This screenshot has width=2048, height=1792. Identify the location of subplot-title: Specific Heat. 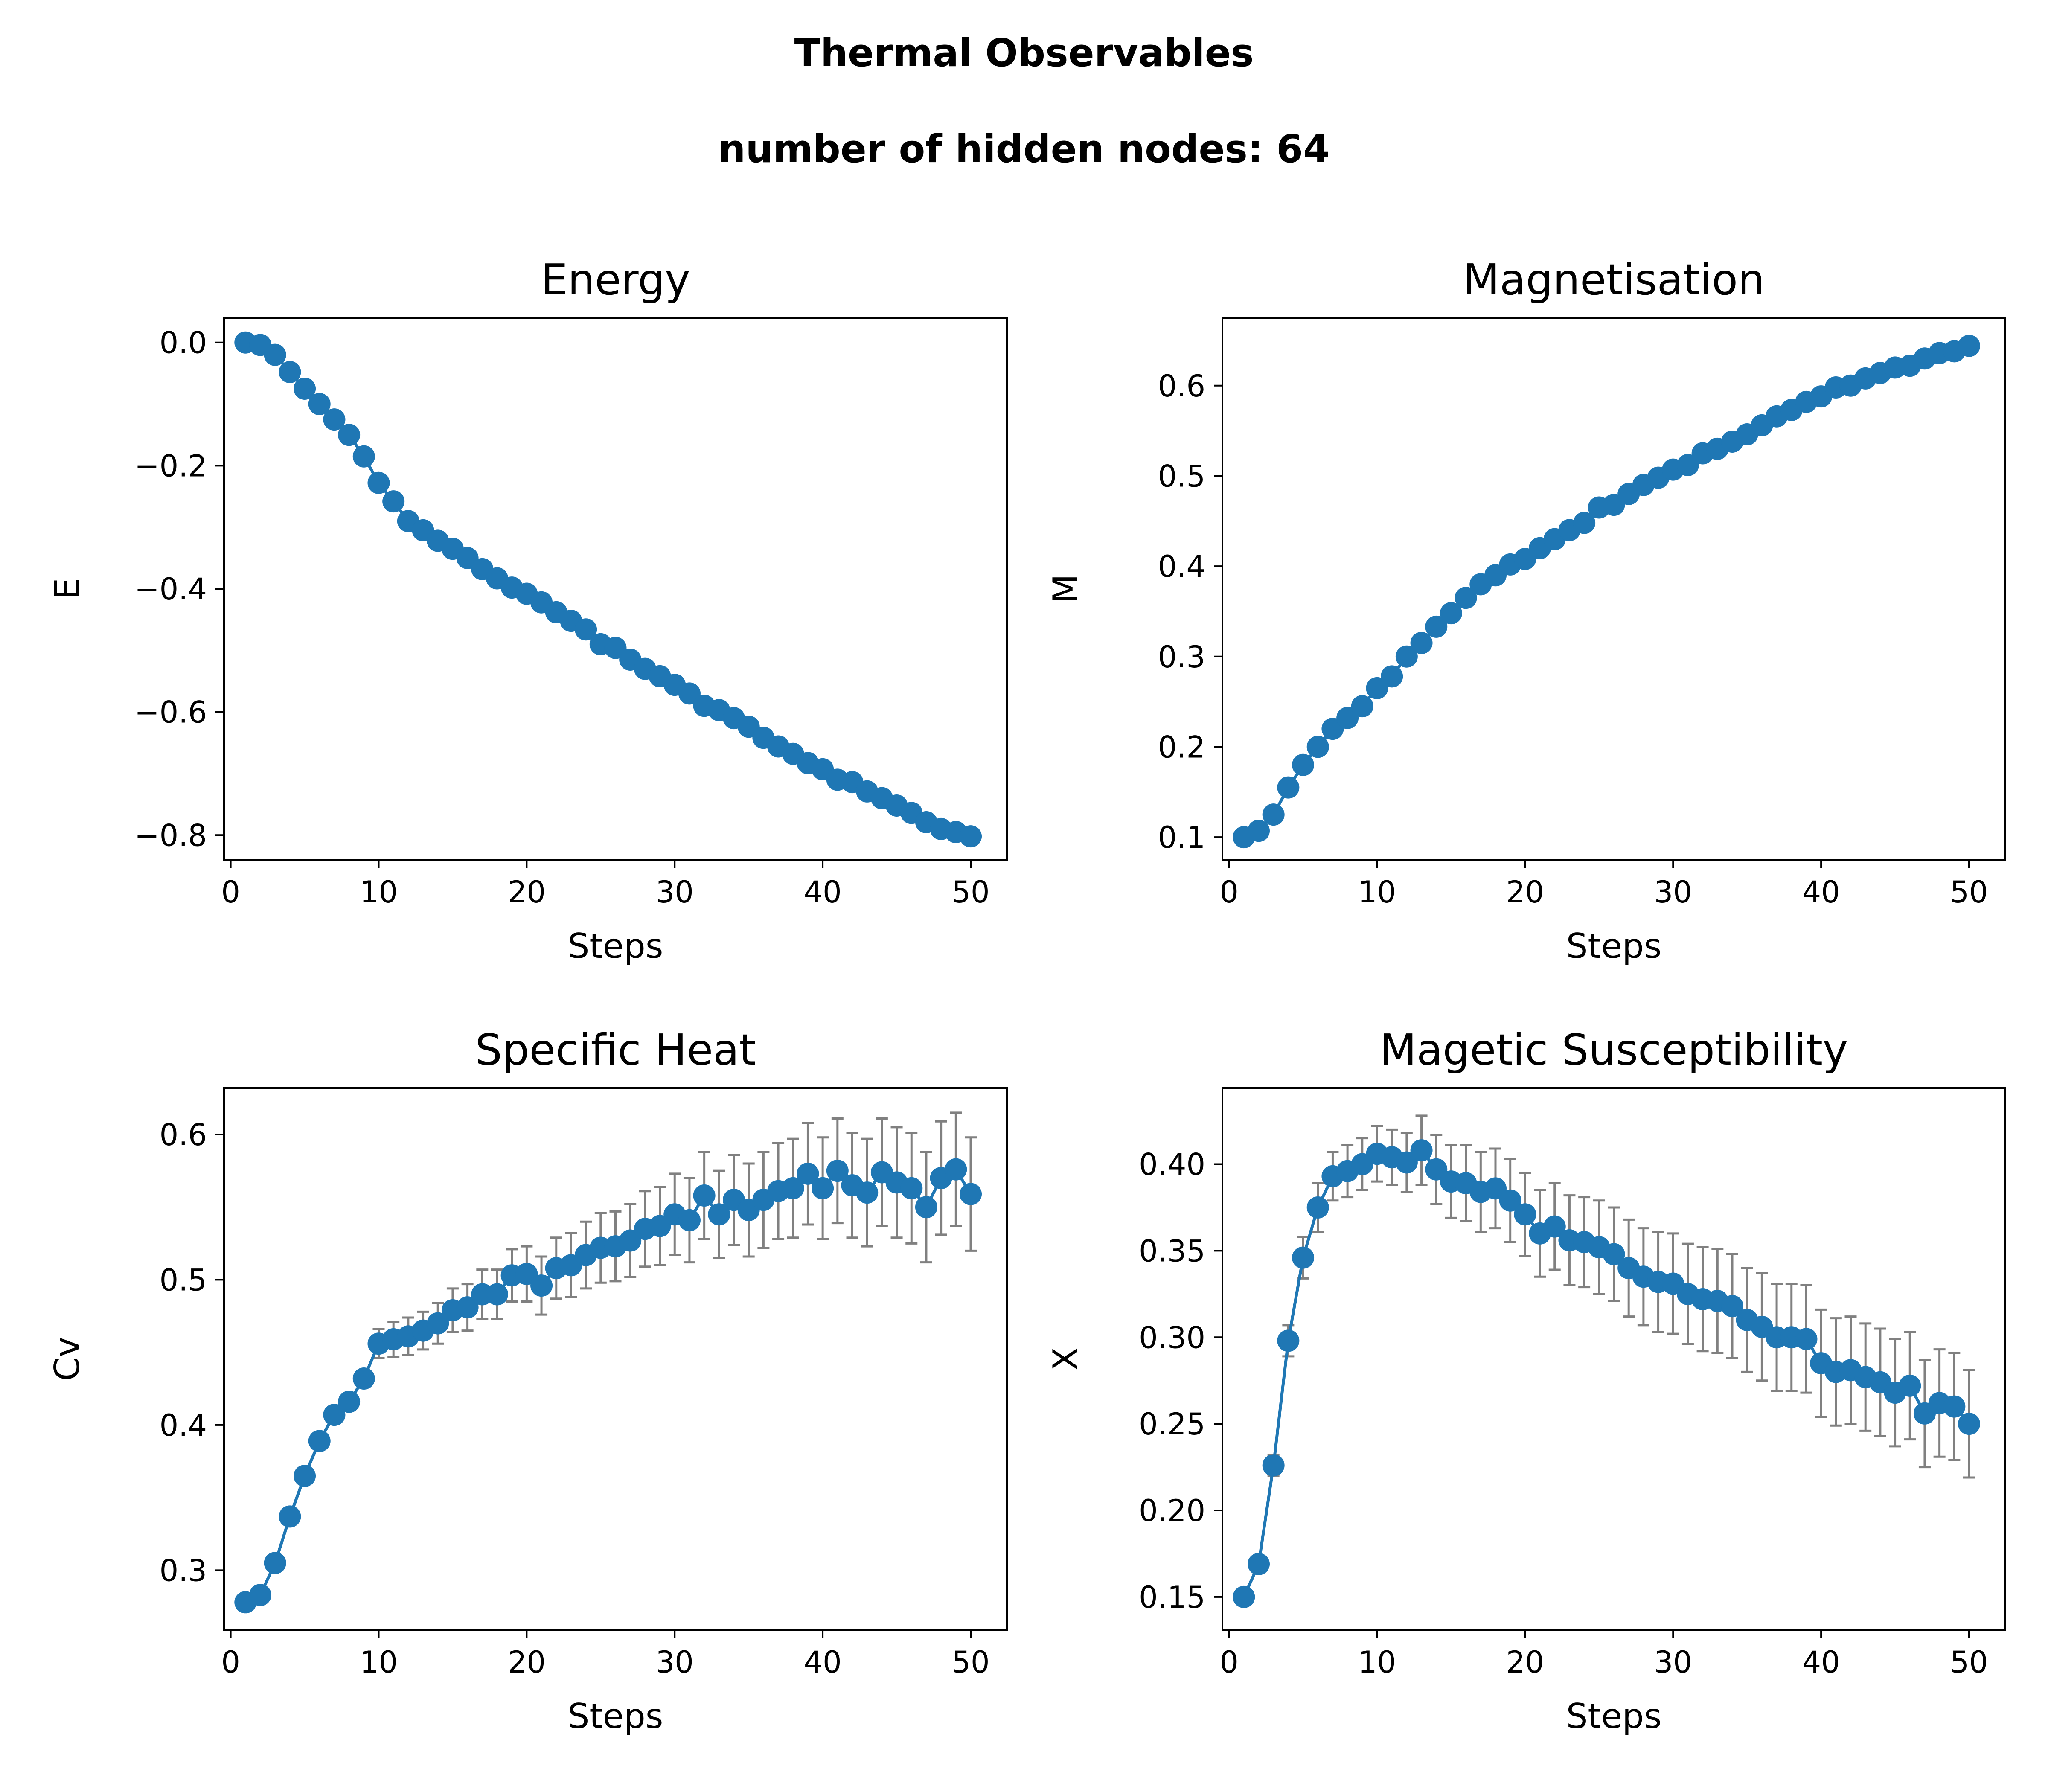
(615, 1050).